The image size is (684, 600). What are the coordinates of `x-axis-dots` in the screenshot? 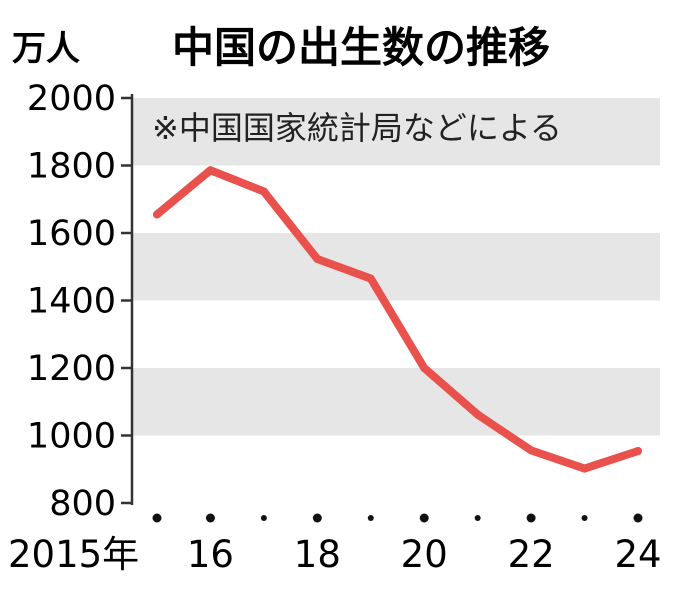 It's located at (397, 518).